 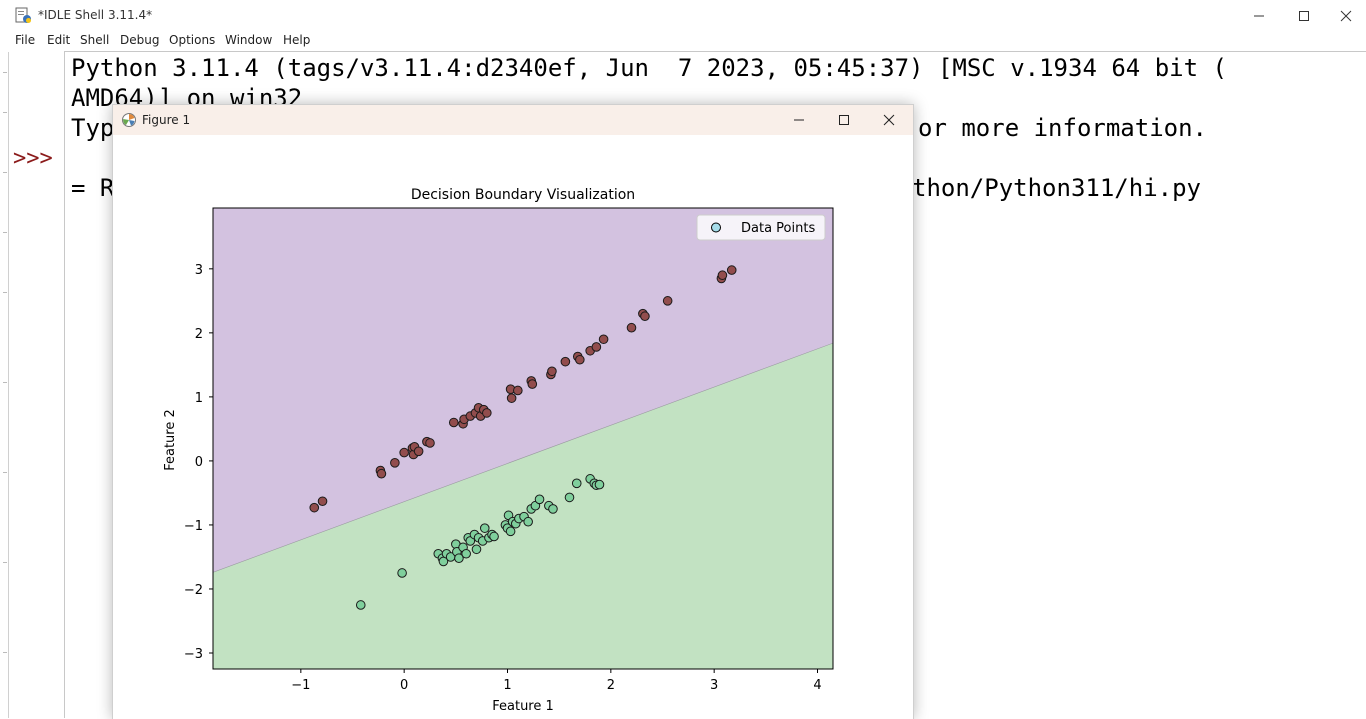 I want to click on y-axis: −3 −2 −1 0 1 2 3, so click(x=198, y=462).